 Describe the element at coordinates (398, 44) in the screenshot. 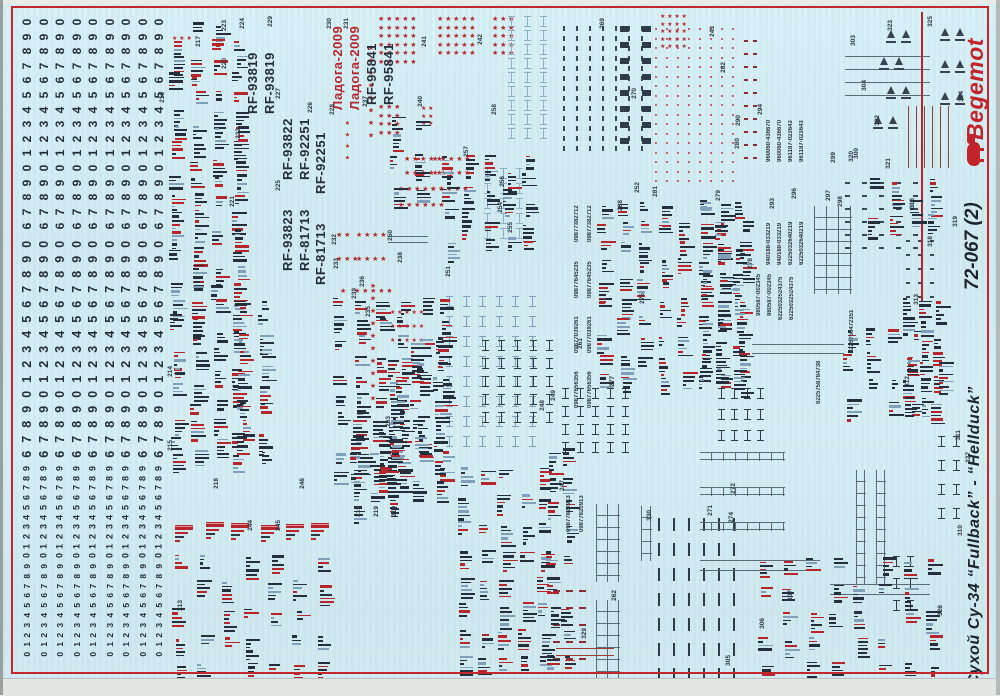

I see `star-grid-row: ★★★★★` at that location.